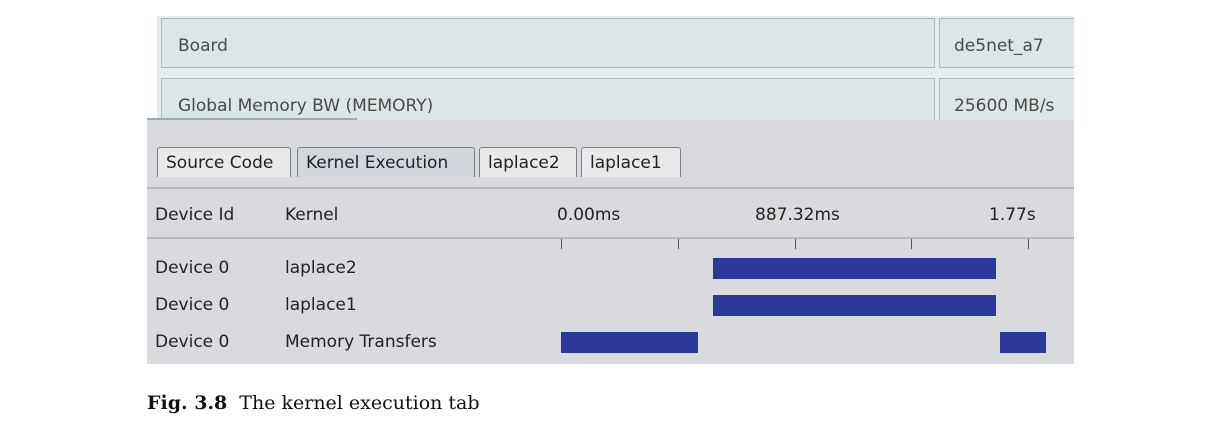  What do you see at coordinates (631, 162) in the screenshot?
I see `tab-laplace1: laplace1` at bounding box center [631, 162].